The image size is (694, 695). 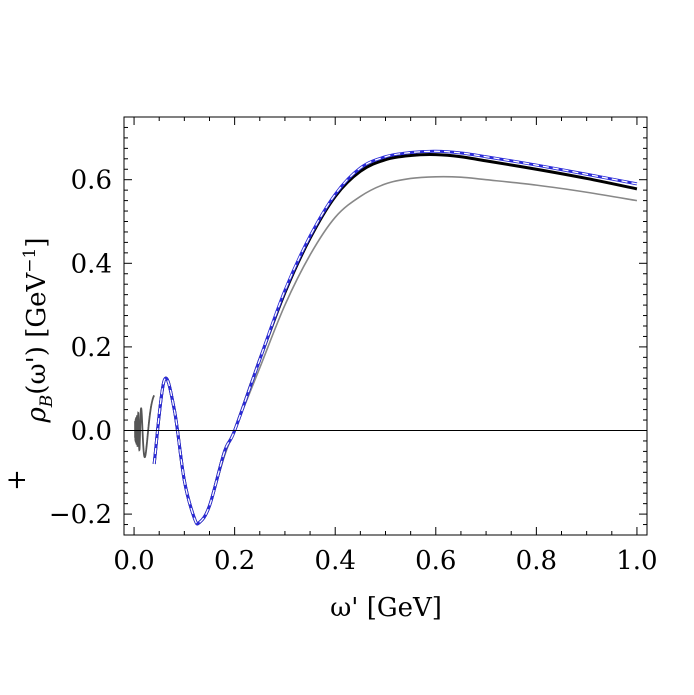 I want to click on y-tick-label: −0.2, so click(x=80, y=515).